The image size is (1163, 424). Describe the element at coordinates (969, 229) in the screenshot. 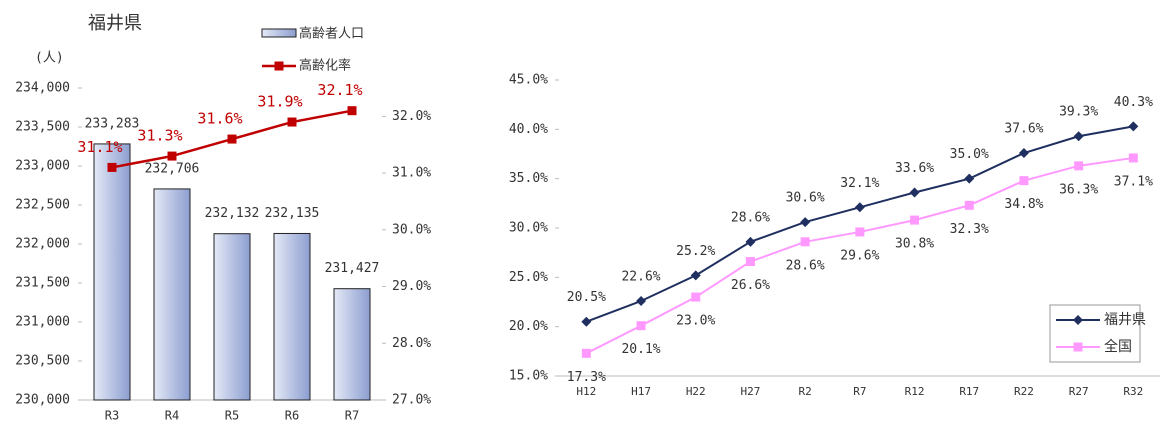

I see `line-value-label: 32.3%` at that location.